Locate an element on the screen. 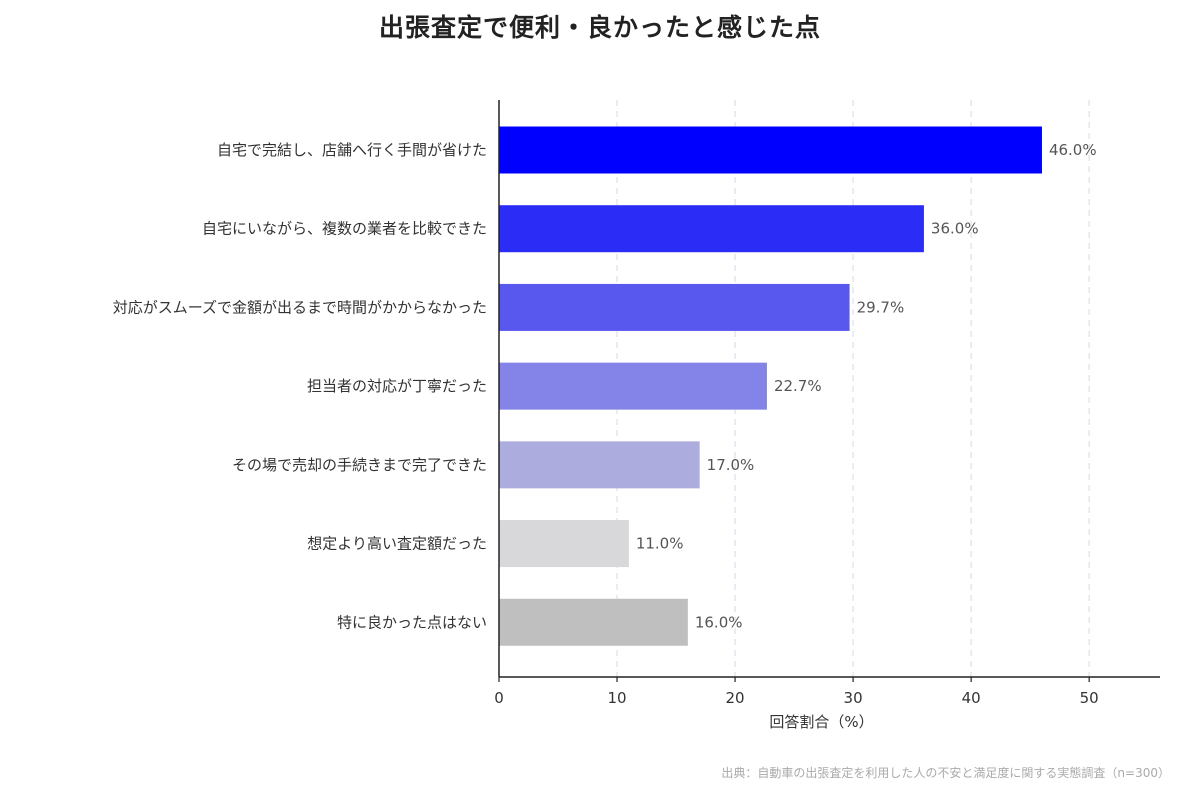  value-label: 29.7% is located at coordinates (881, 307).